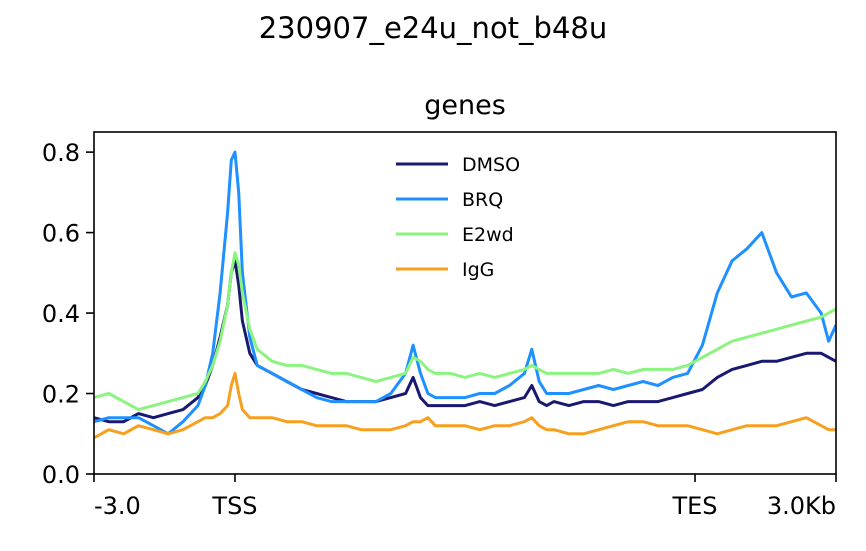 This screenshot has width=866, height=551. Describe the element at coordinates (482, 200) in the screenshot. I see `legend-label-brq: BRQ` at that location.